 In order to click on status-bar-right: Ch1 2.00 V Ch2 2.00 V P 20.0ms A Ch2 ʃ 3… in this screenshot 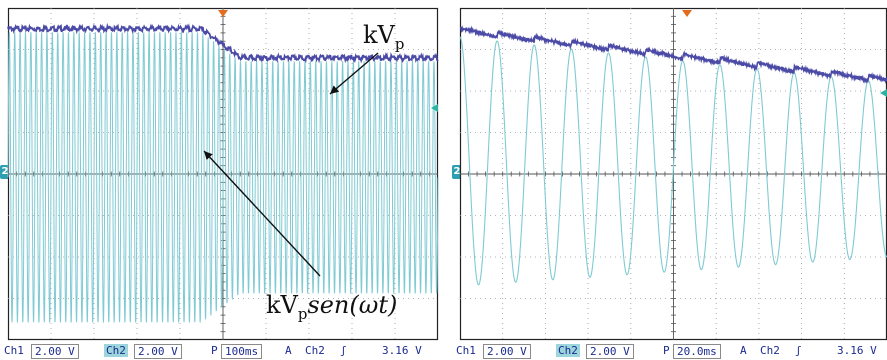, I will do `click(669, 351)`.